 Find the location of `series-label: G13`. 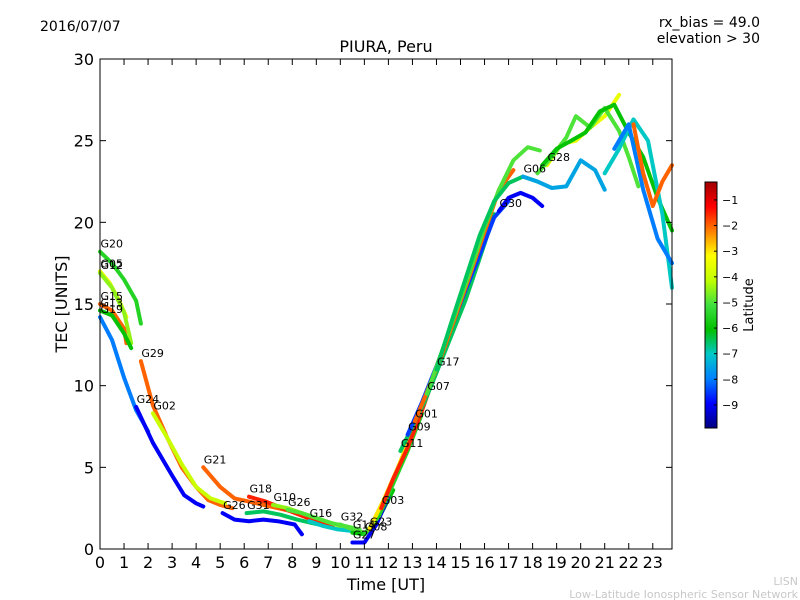

series-label: G13 is located at coordinates (112, 303).